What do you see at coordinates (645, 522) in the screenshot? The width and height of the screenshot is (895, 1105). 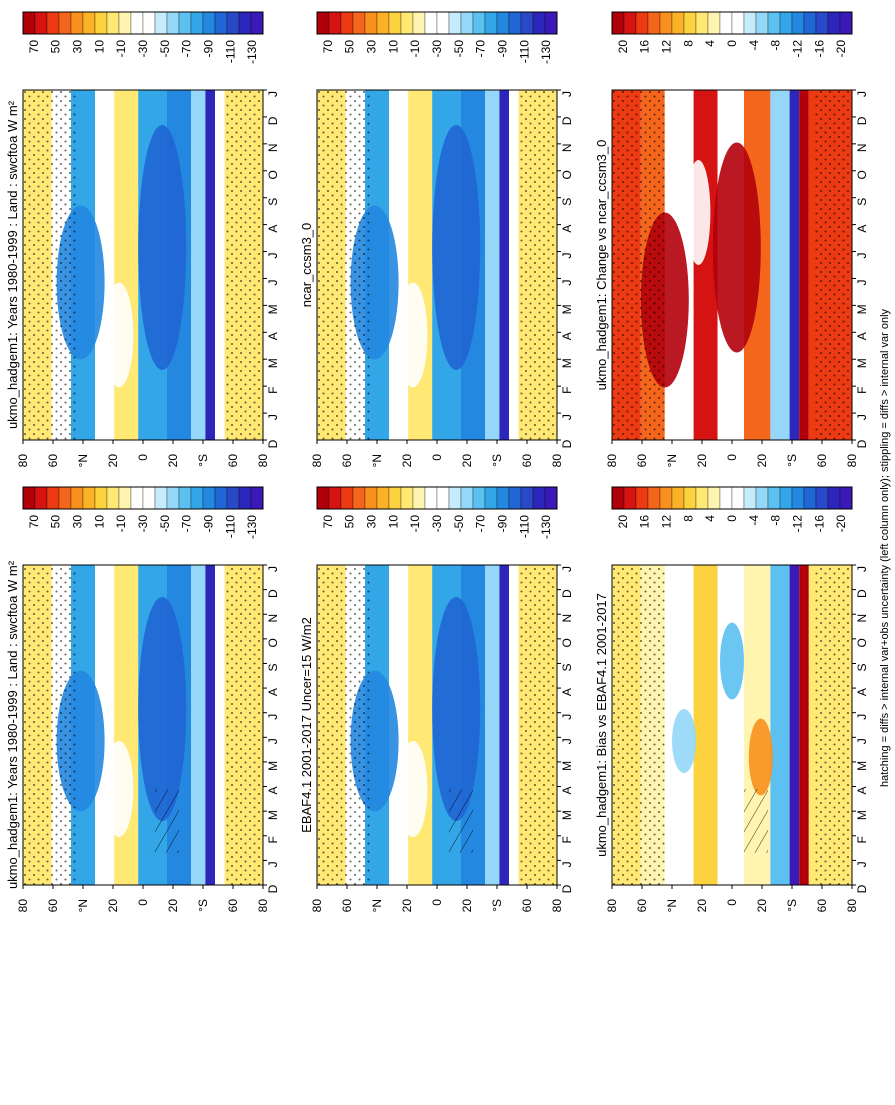 I see `colorbar-label: 16` at bounding box center [645, 522].